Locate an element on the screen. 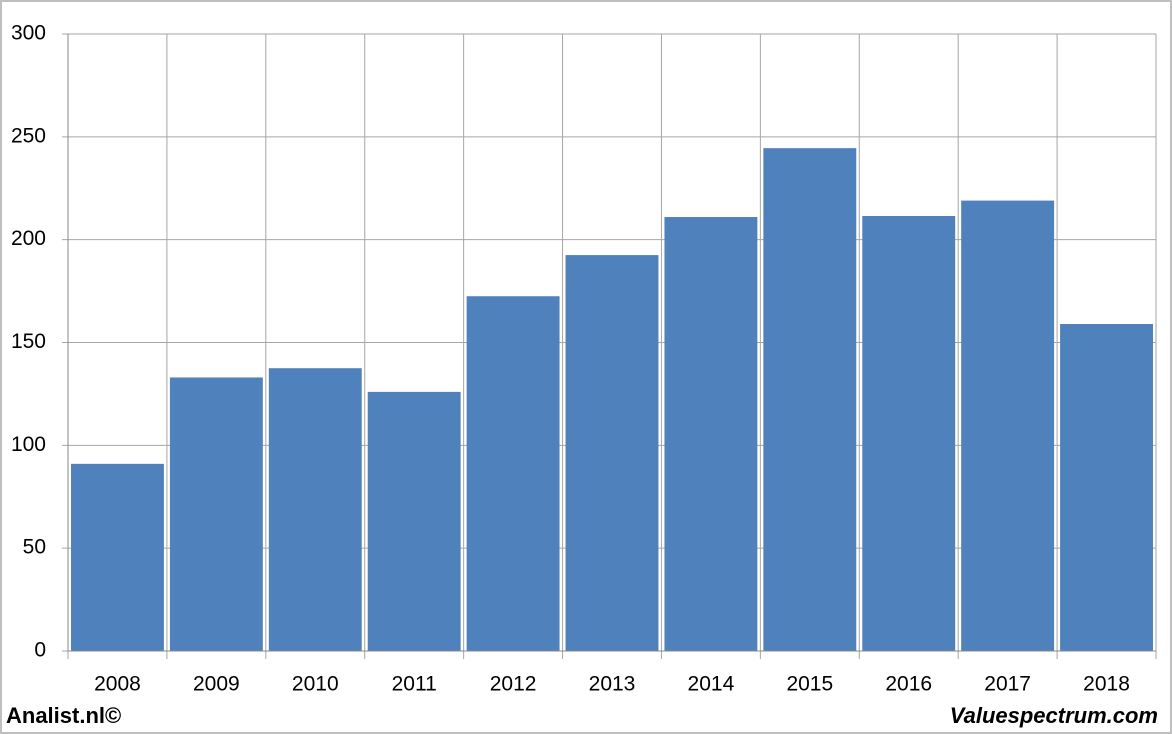  y-tick-label: 50 is located at coordinates (34, 547).